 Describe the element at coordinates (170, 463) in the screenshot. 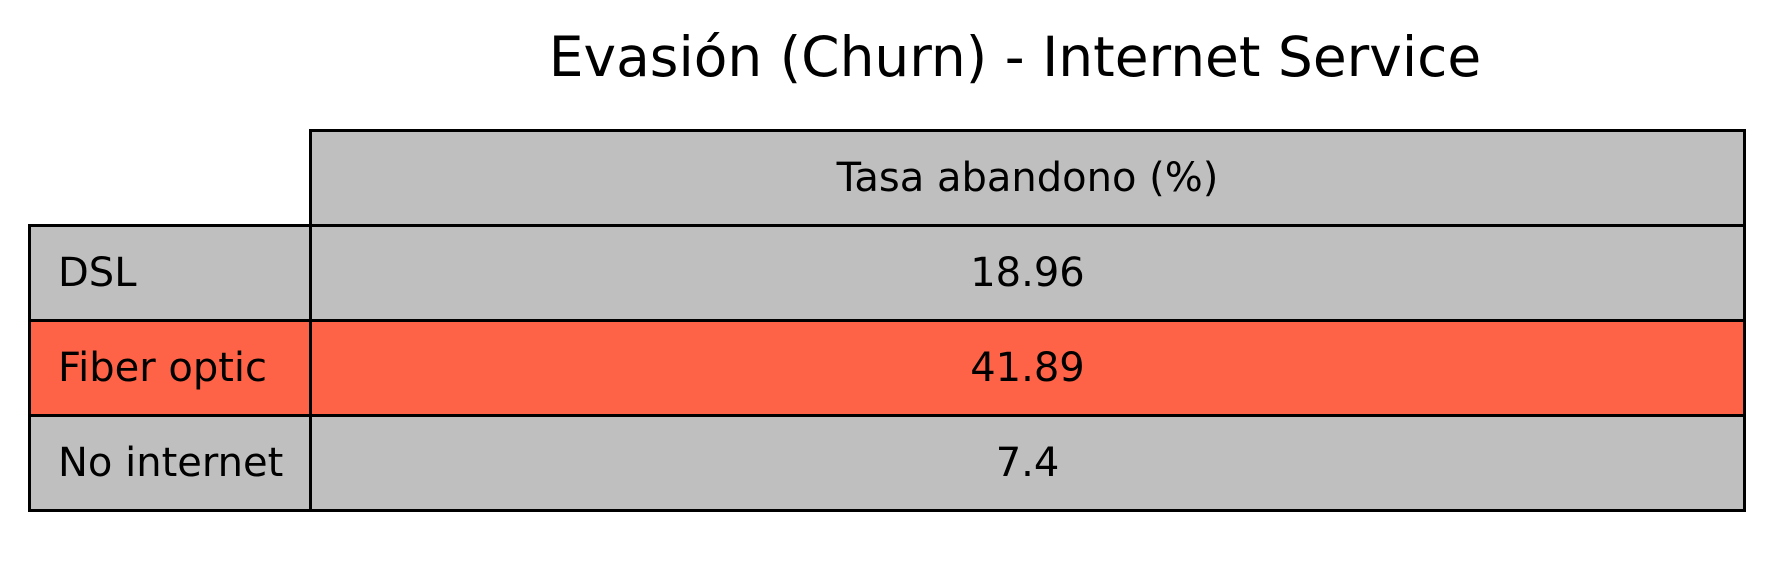

I see `row-label-no-internet: No internet` at that location.